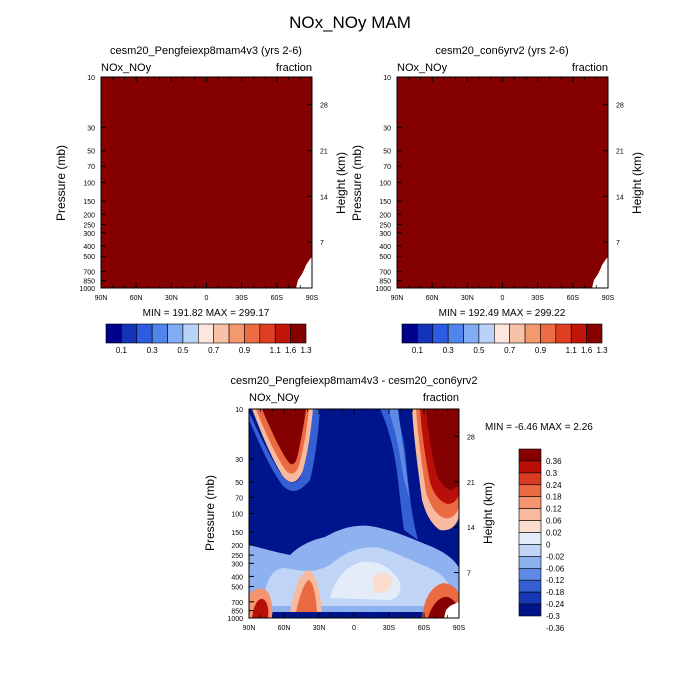  What do you see at coordinates (385, 234) in the screenshot?
I see `pressure-tick-label: 300` at bounding box center [385, 234].